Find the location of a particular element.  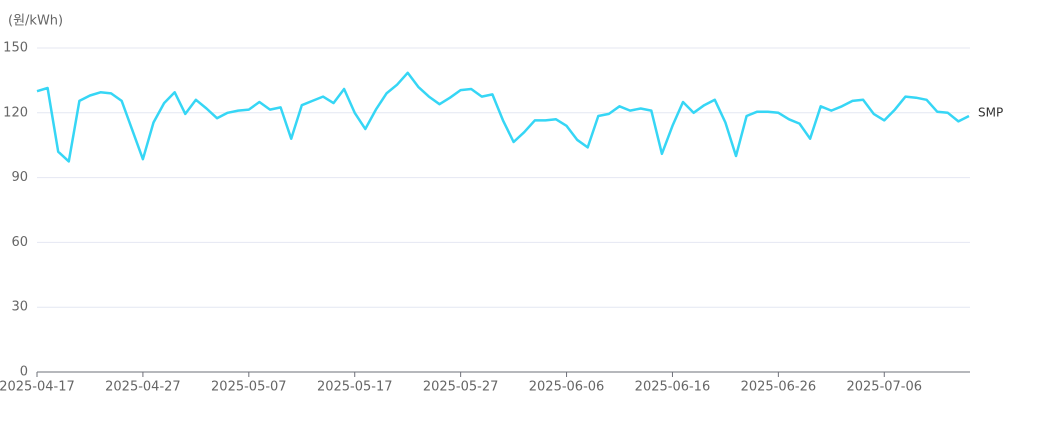

y-tick-label: 120 is located at coordinates (15, 112).